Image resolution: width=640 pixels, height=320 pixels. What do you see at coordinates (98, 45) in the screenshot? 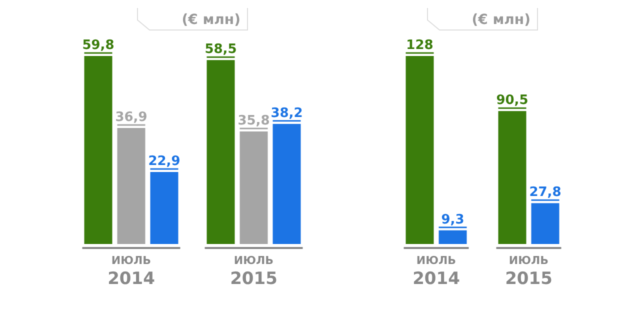
I see `data-label: 59,8` at bounding box center [98, 45].